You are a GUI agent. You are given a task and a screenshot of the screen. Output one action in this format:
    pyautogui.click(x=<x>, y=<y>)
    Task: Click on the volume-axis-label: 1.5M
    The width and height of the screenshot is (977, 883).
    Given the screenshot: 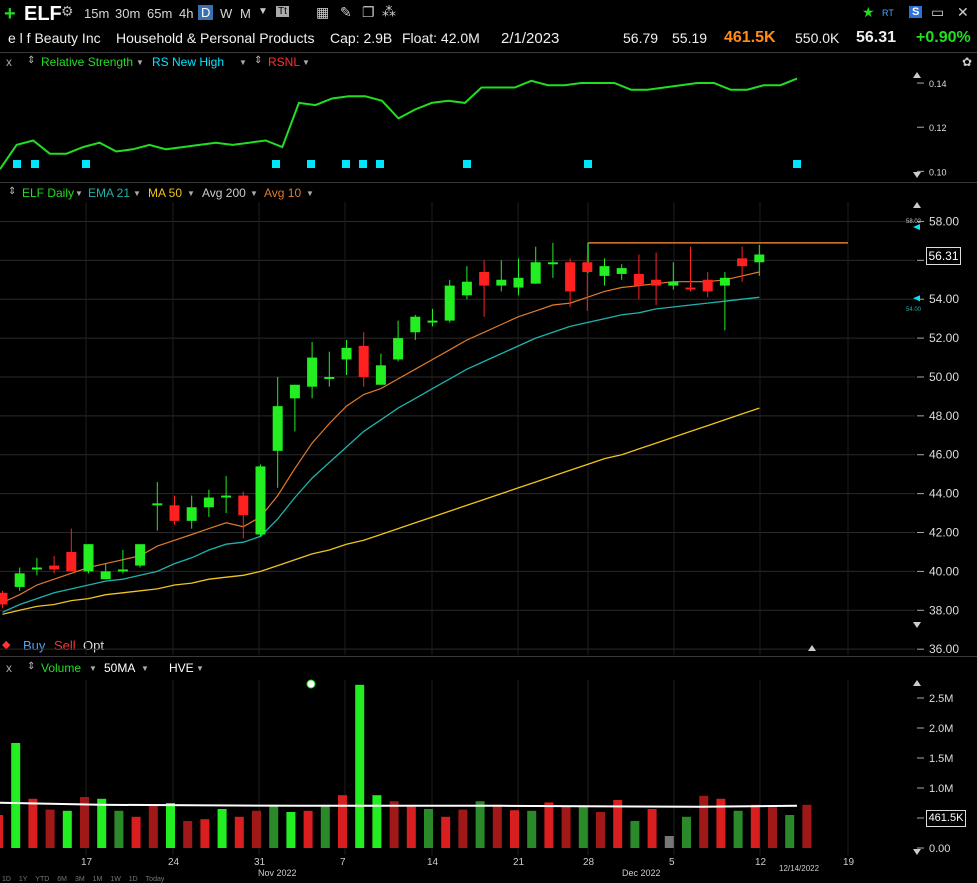 What is the action you would take?
    pyautogui.click(x=941, y=759)
    